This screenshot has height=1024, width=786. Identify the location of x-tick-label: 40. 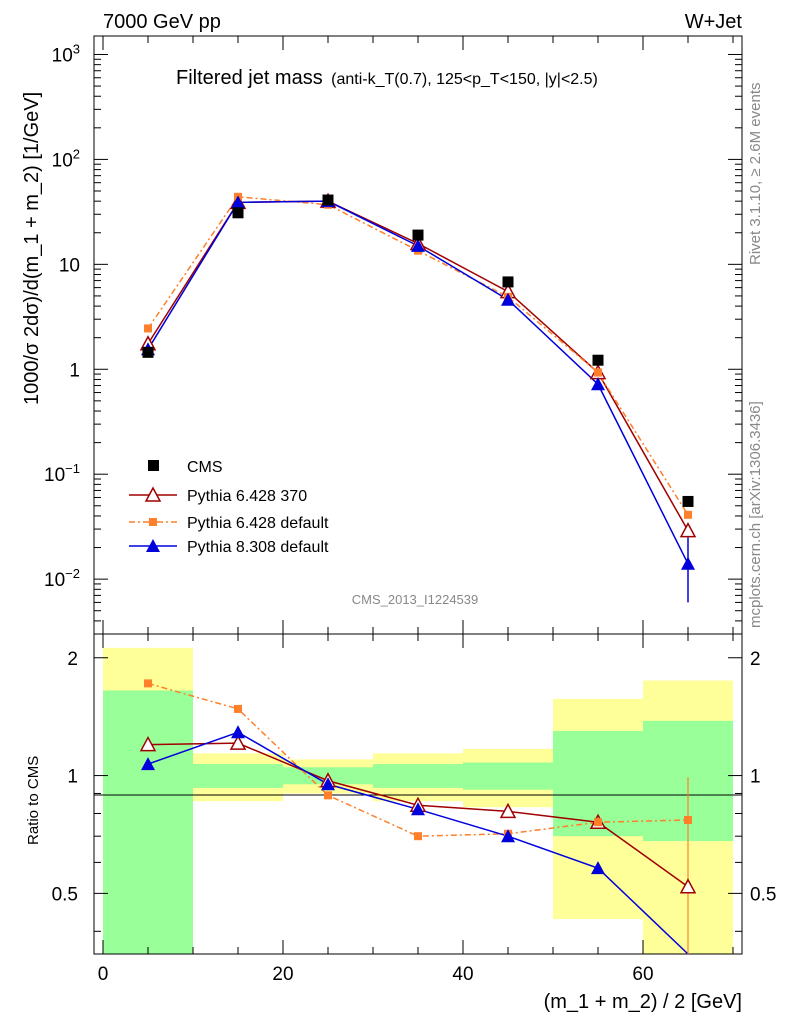
(462, 974).